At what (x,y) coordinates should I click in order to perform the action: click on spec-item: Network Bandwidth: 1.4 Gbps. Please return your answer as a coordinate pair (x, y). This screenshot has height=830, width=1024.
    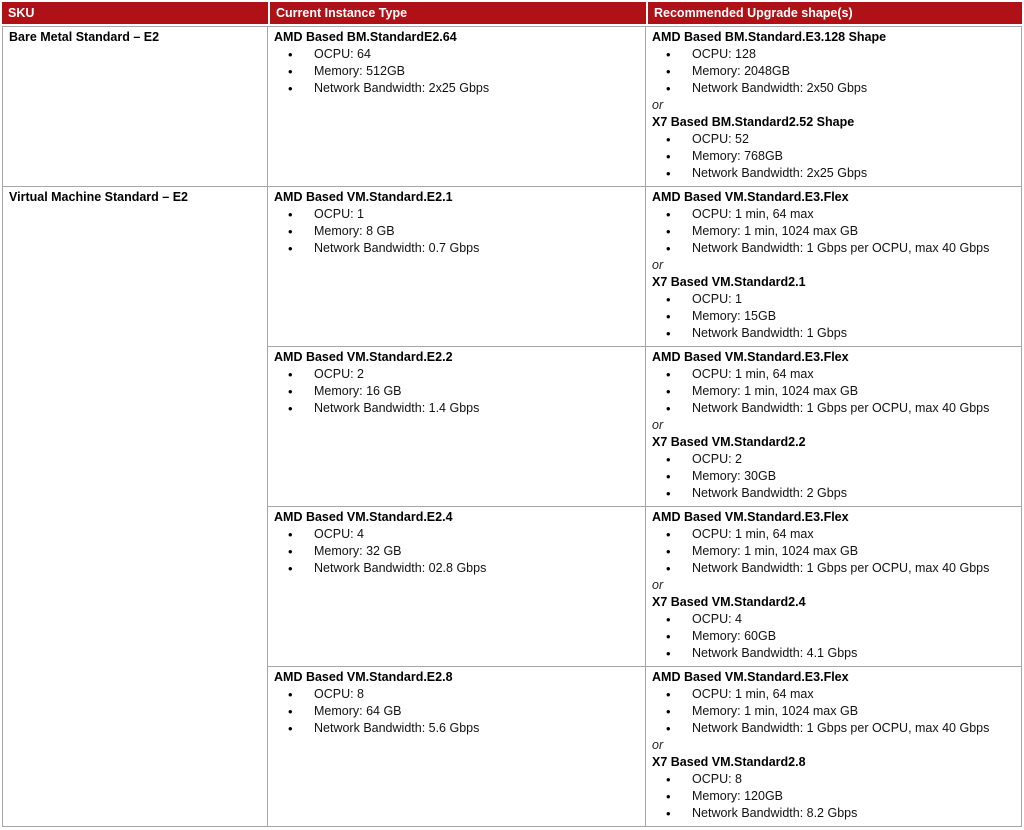
    Looking at the image, I should click on (456, 408).